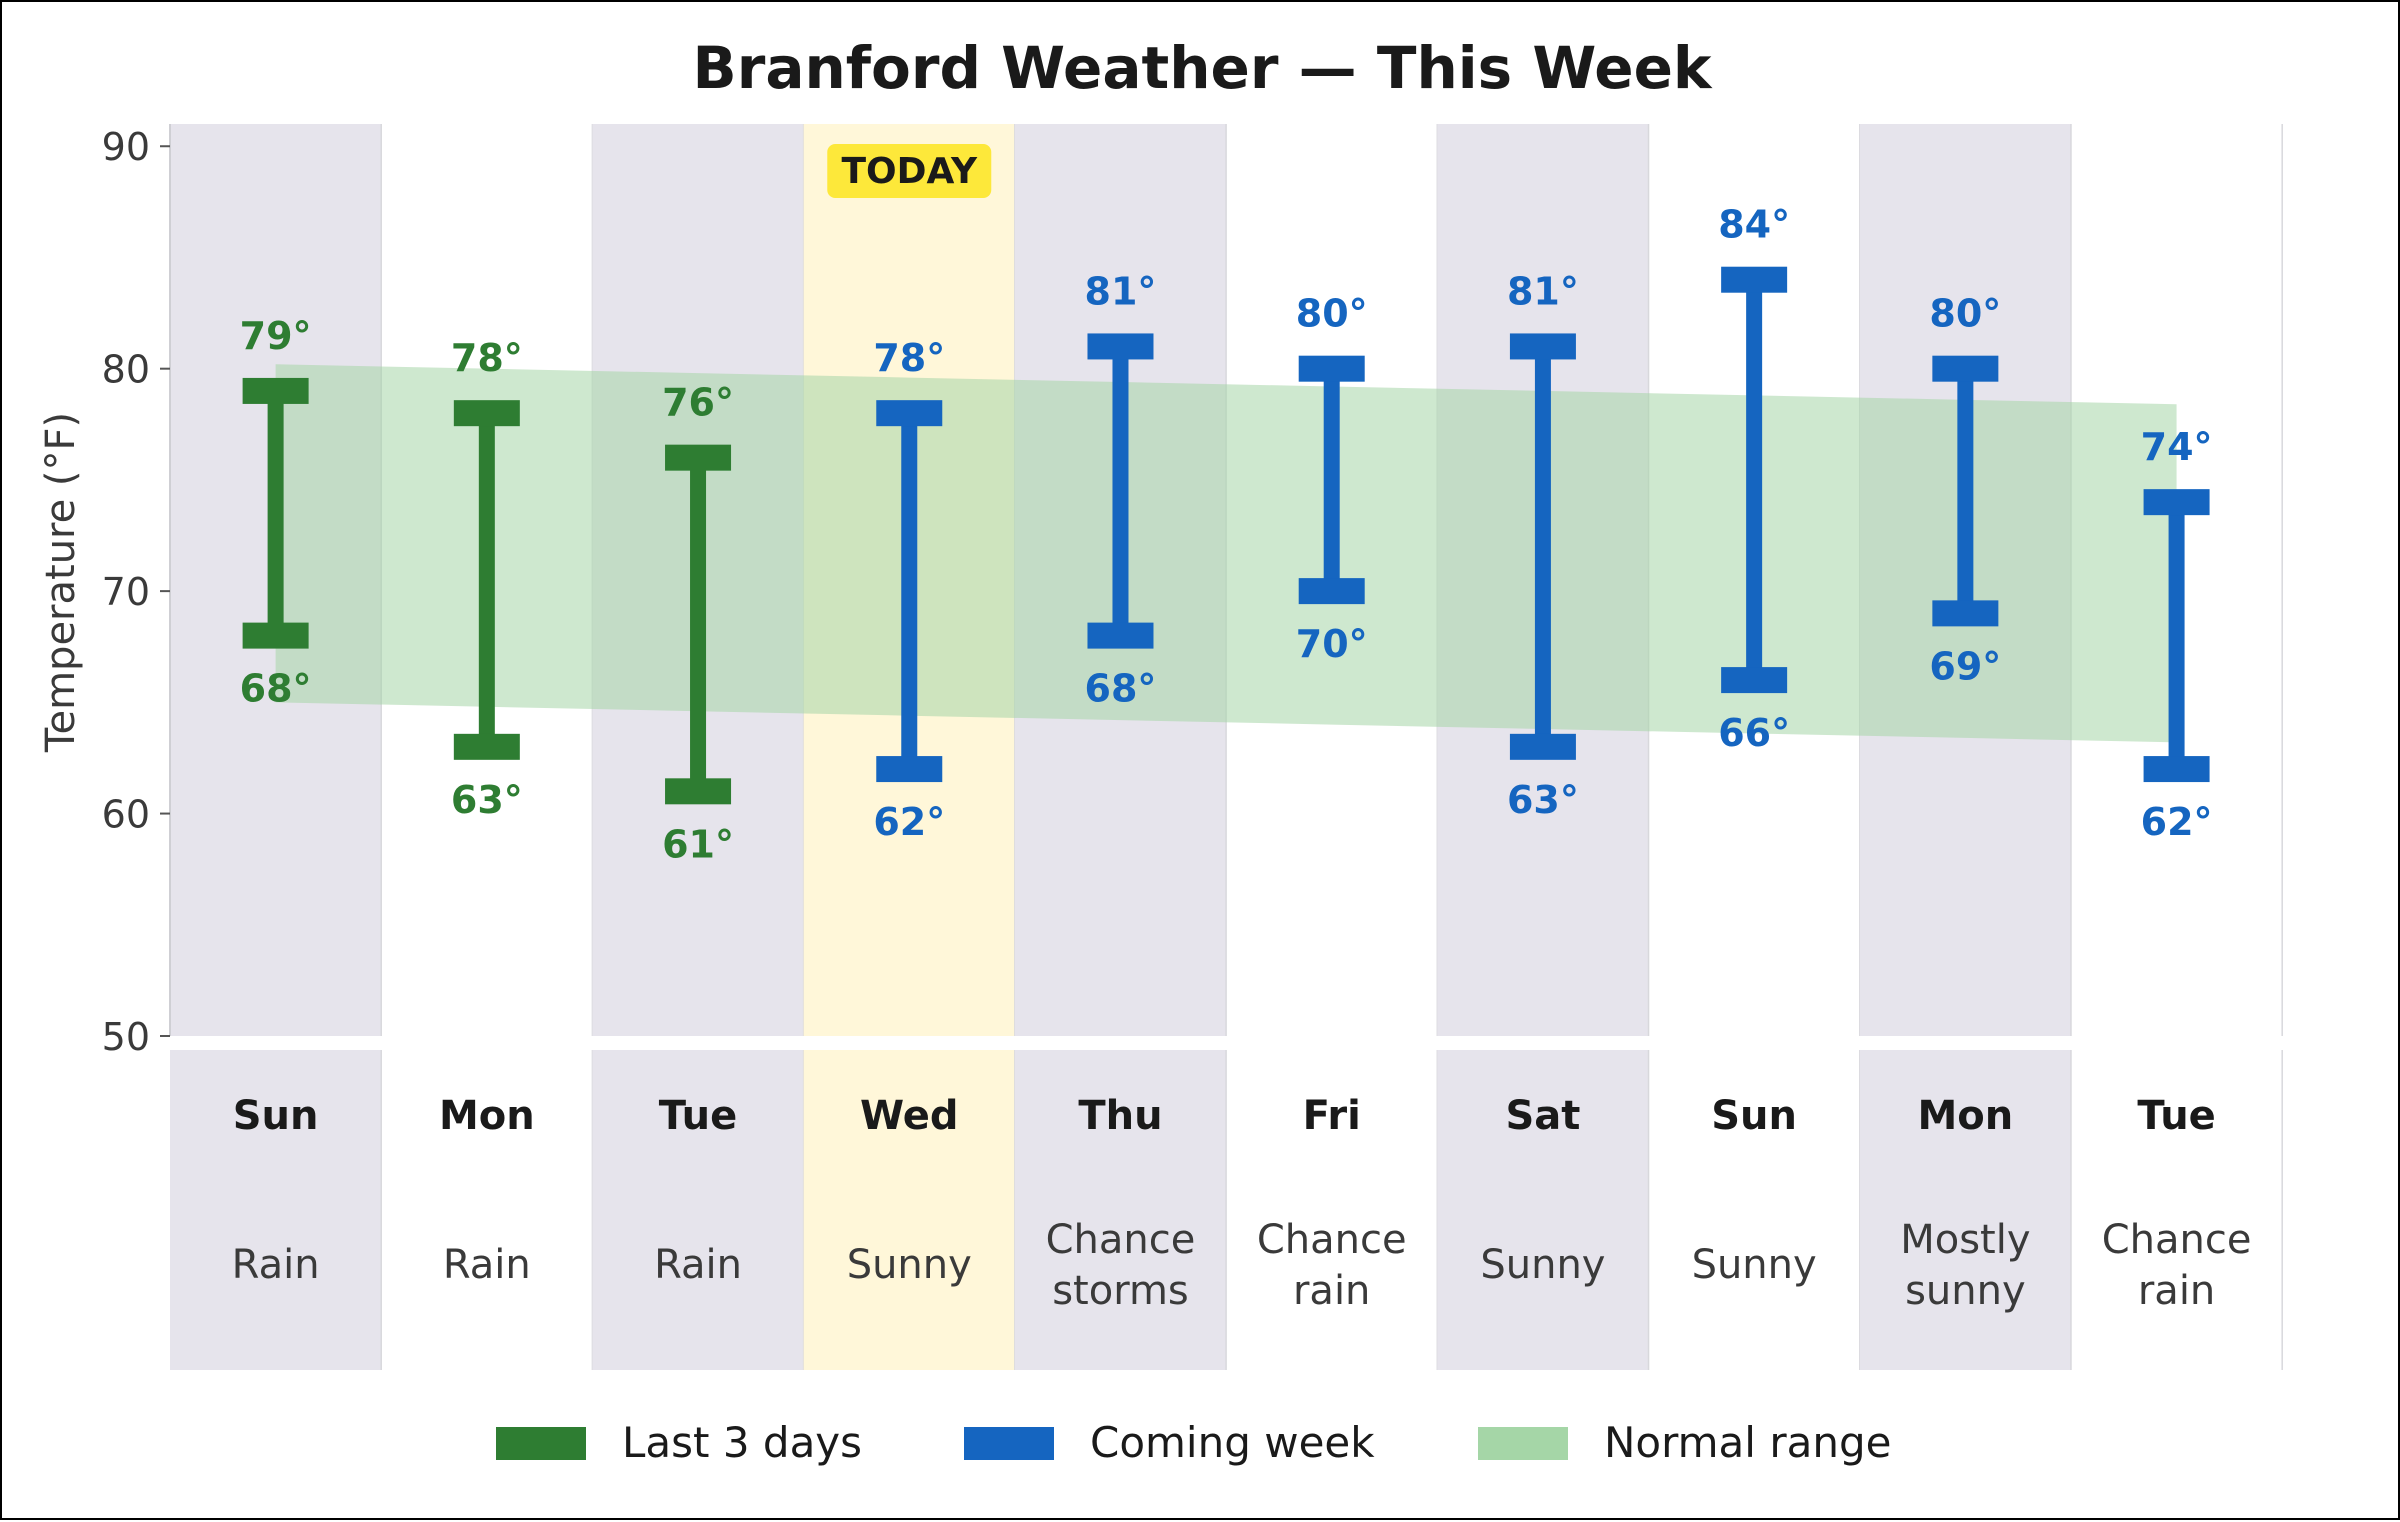 The width and height of the screenshot is (2400, 1522). I want to click on y-axis: 50 60 70 80 90, so click(136, 591).